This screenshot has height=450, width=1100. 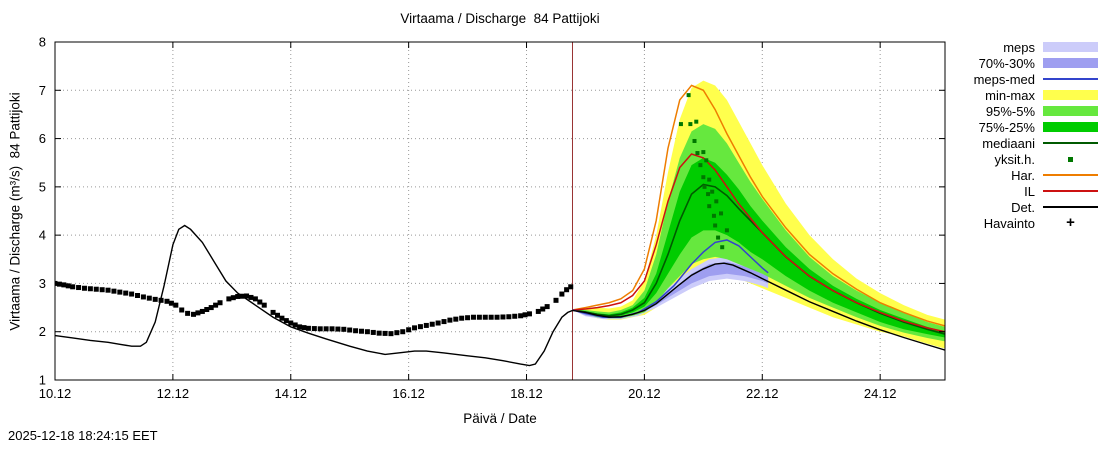 What do you see at coordinates (758, 243) in the screenshot?
I see `line-IL` at bounding box center [758, 243].